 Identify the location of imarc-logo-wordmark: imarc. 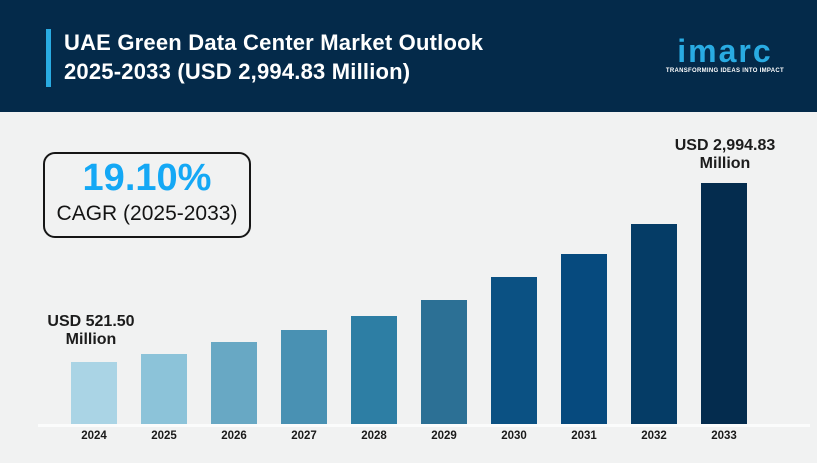
(725, 51).